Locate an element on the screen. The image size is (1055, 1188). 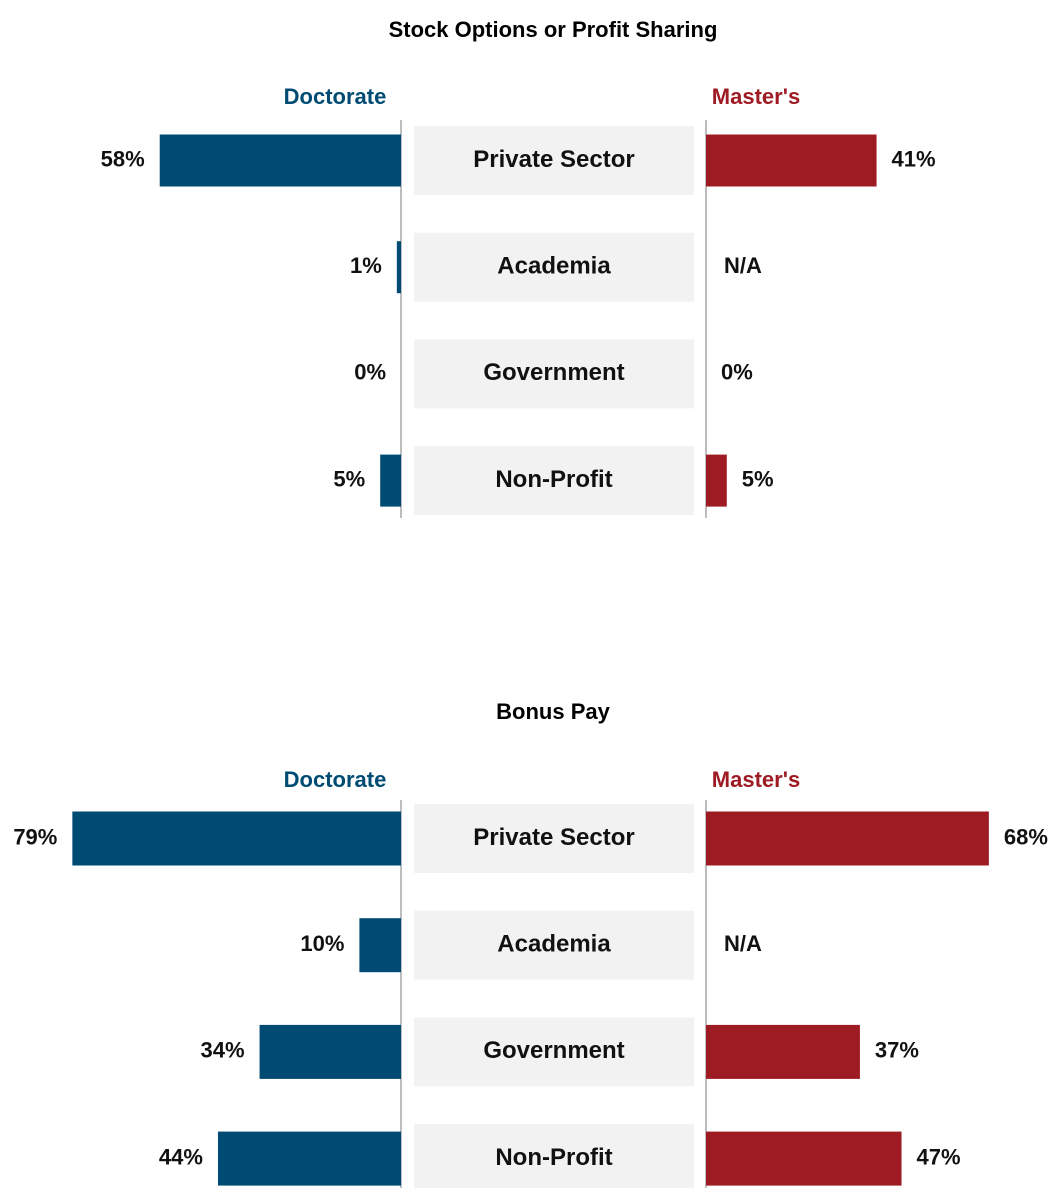
data-label-masters: 68% is located at coordinates (1026, 836).